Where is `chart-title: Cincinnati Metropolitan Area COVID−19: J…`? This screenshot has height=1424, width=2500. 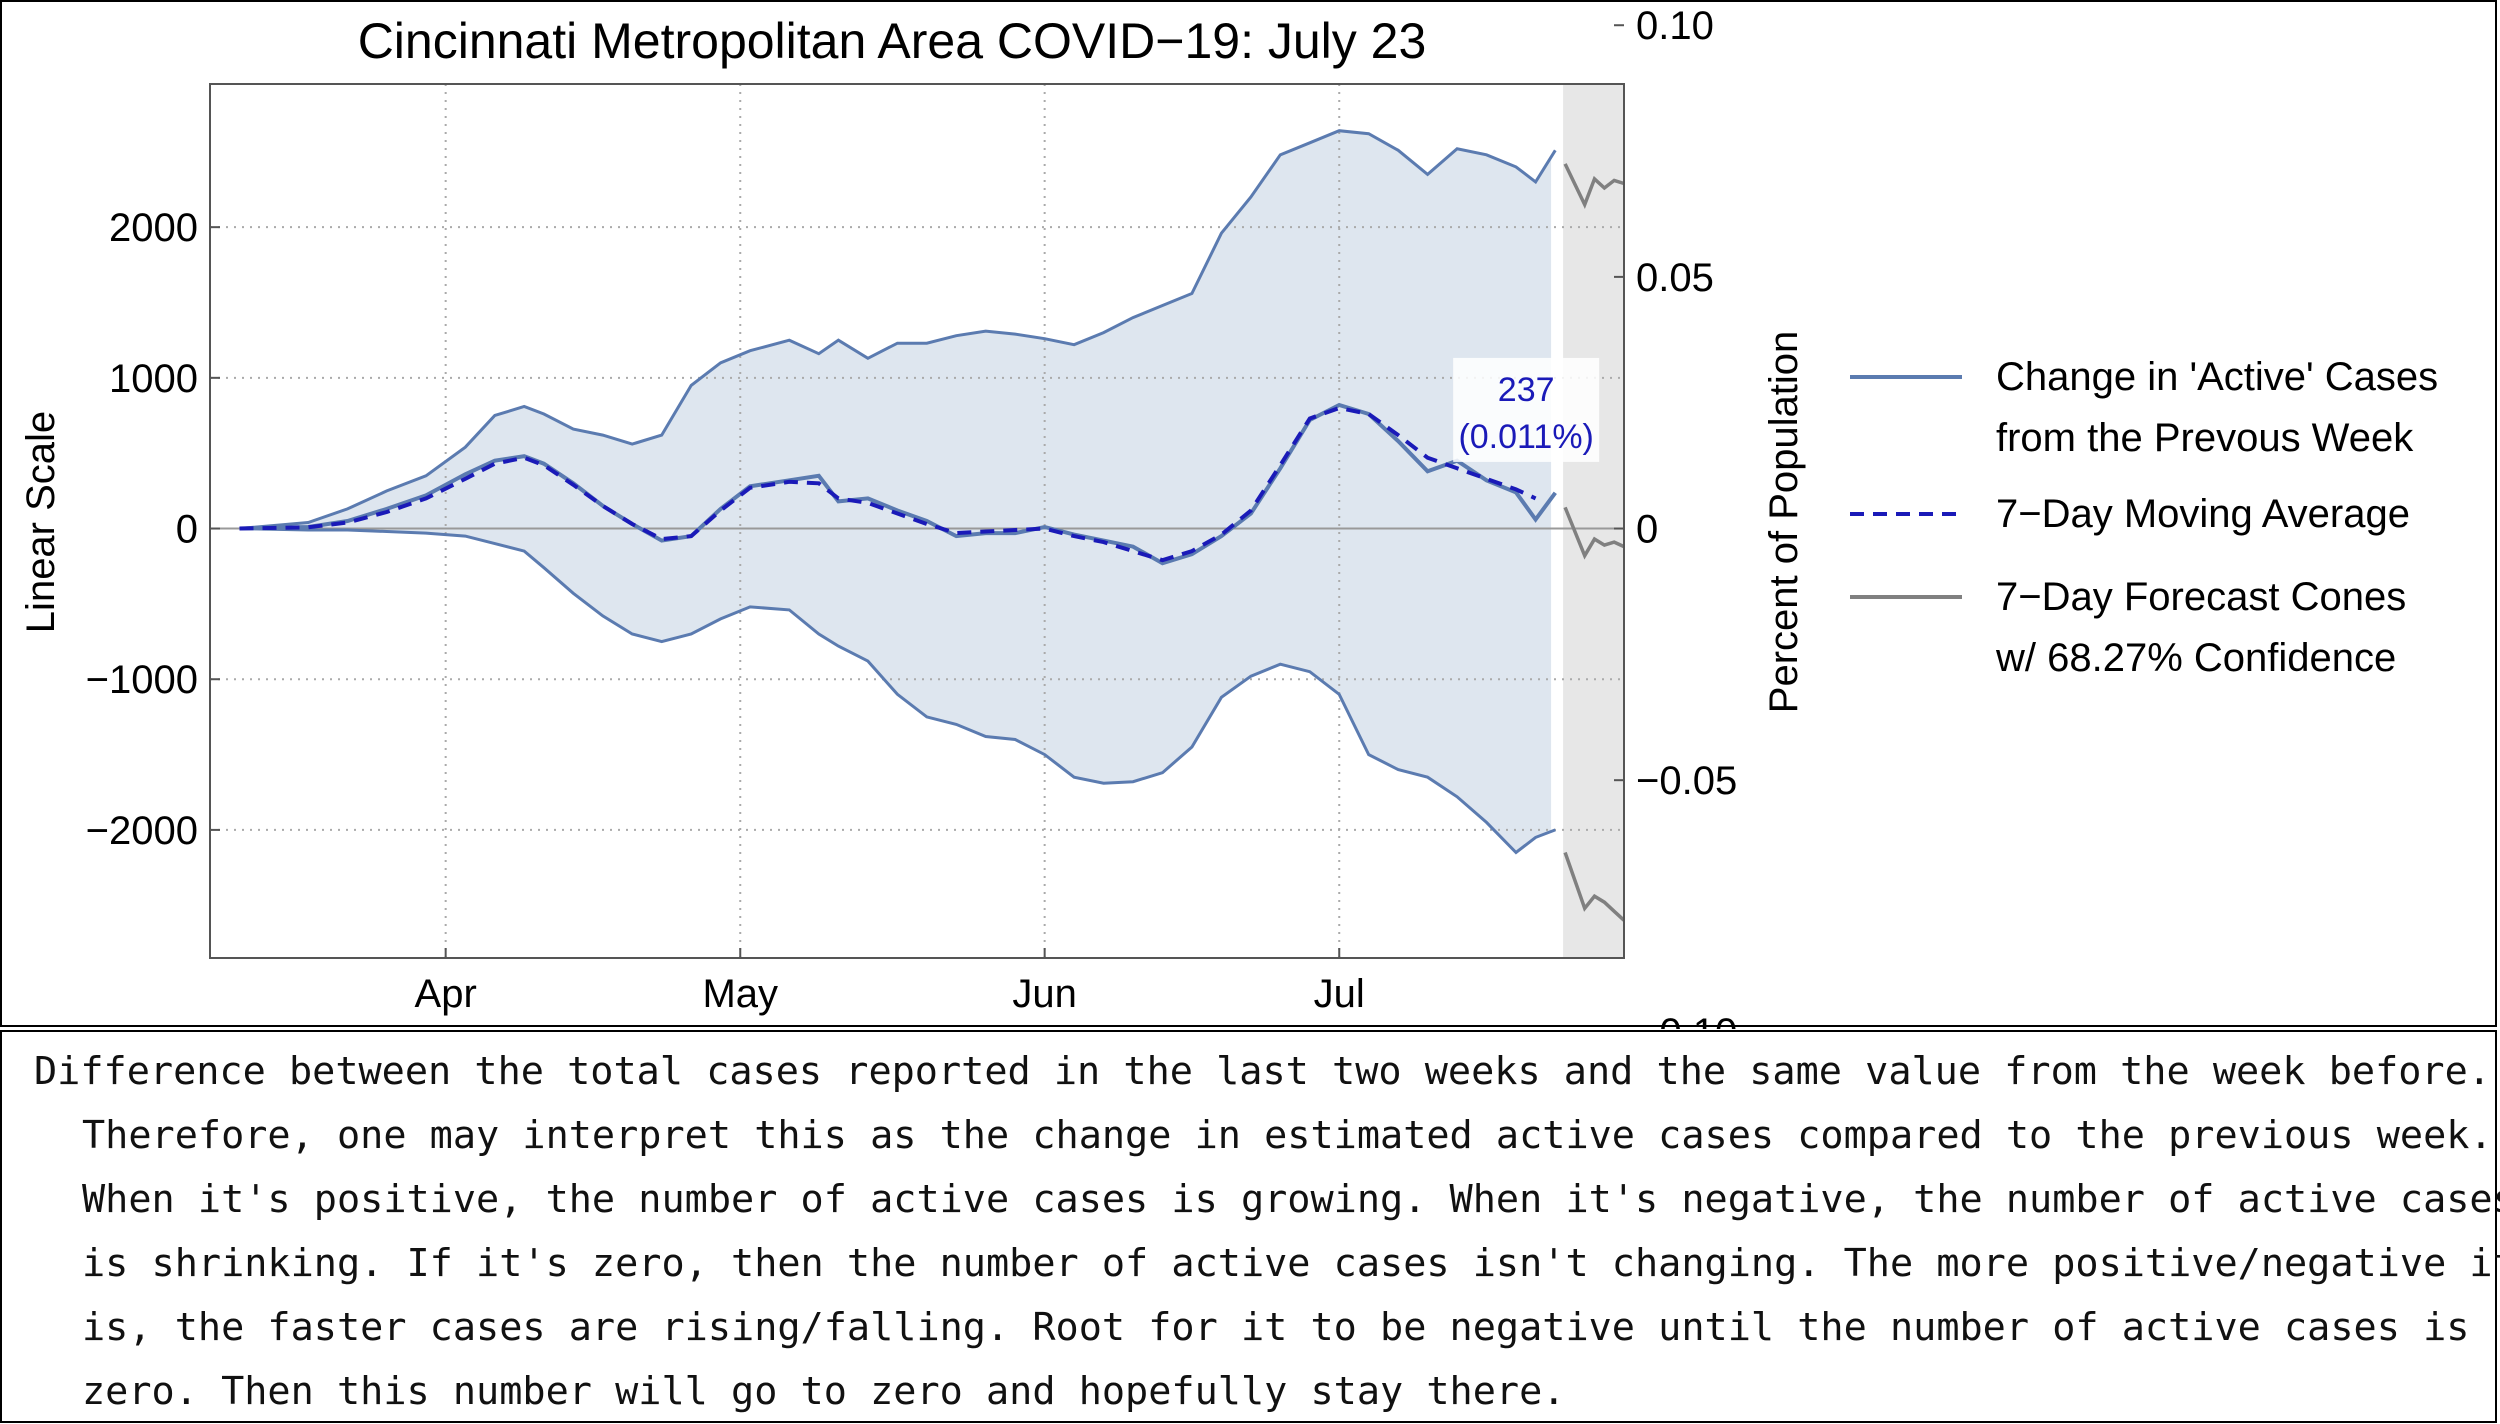
chart-title: Cincinnati Metropolitan Area COVID−19: J… is located at coordinates (892, 41).